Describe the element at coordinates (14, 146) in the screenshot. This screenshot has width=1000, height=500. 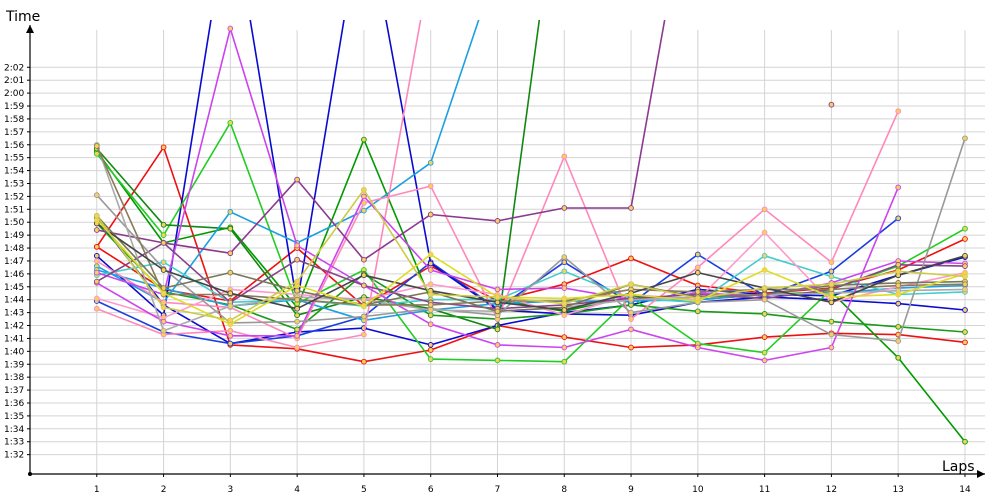
I see `y-tick-label: 1:56` at that location.